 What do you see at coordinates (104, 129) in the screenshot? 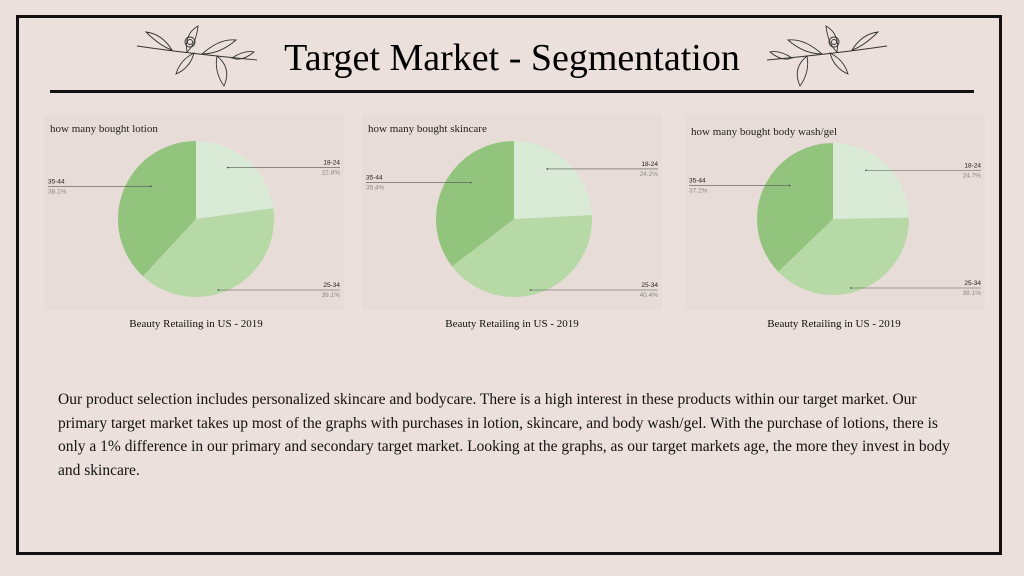
I see `chart-title: how many bought lotion` at bounding box center [104, 129].